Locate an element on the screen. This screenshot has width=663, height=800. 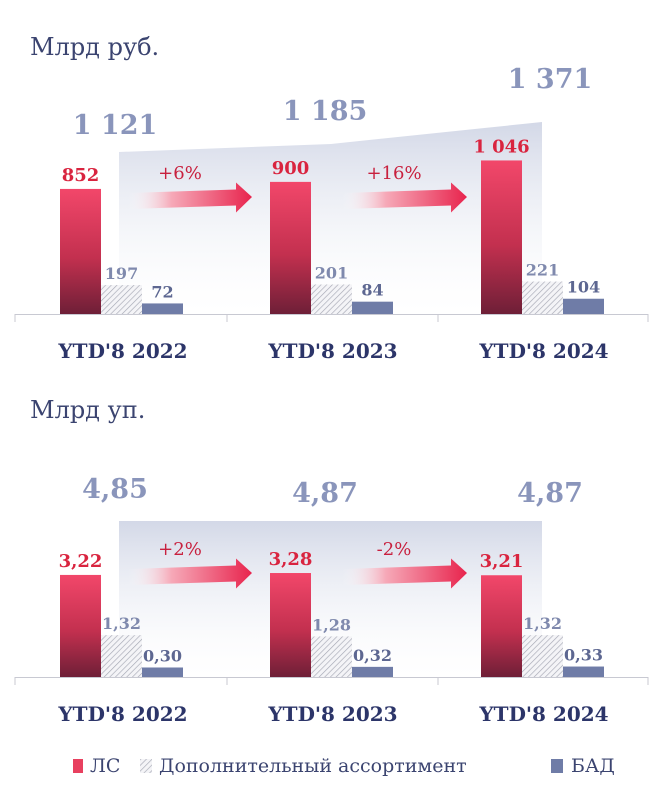
data-label-bad: 0,30 is located at coordinates (162, 655).